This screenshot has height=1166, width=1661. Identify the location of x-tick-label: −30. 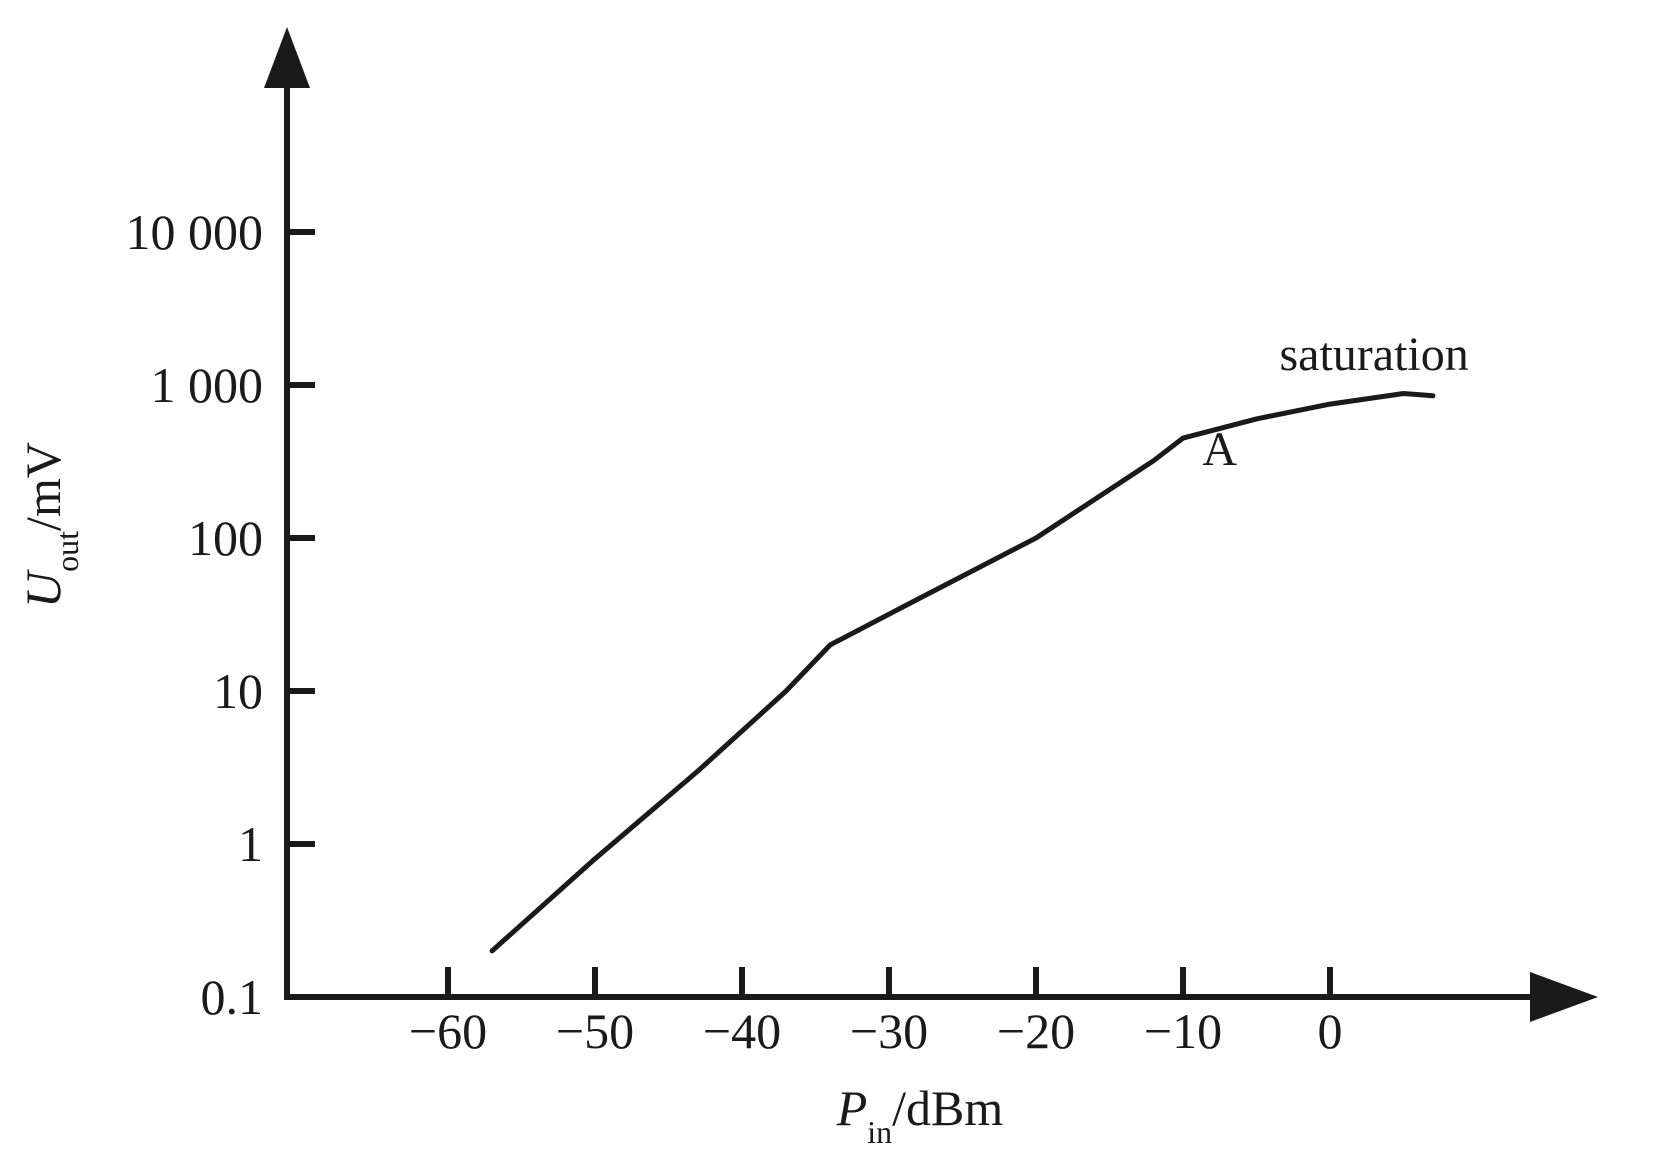
(889, 1031).